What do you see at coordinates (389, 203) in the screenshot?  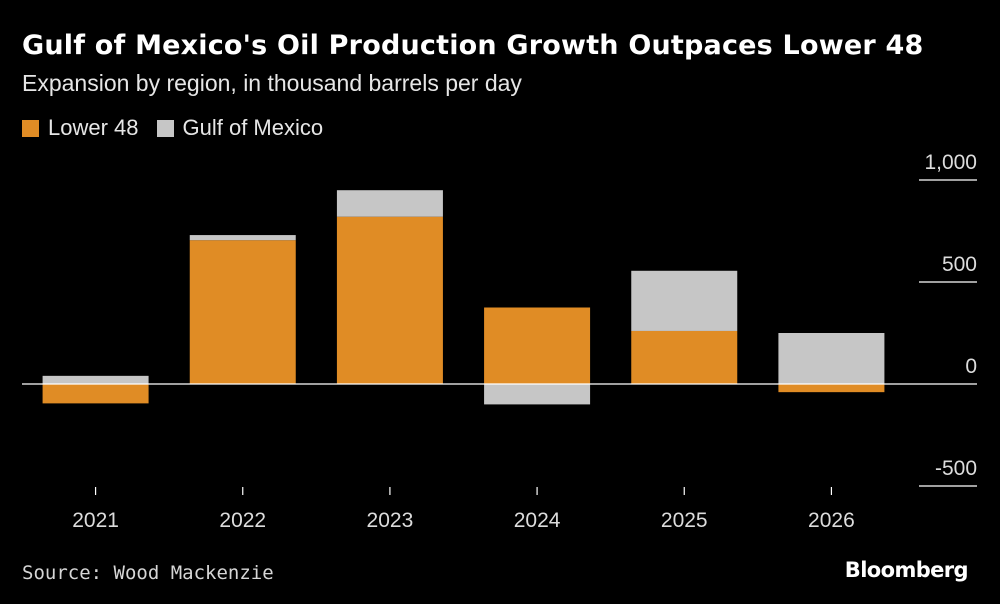 I see `bar-gulf-of-mexico-2023` at bounding box center [389, 203].